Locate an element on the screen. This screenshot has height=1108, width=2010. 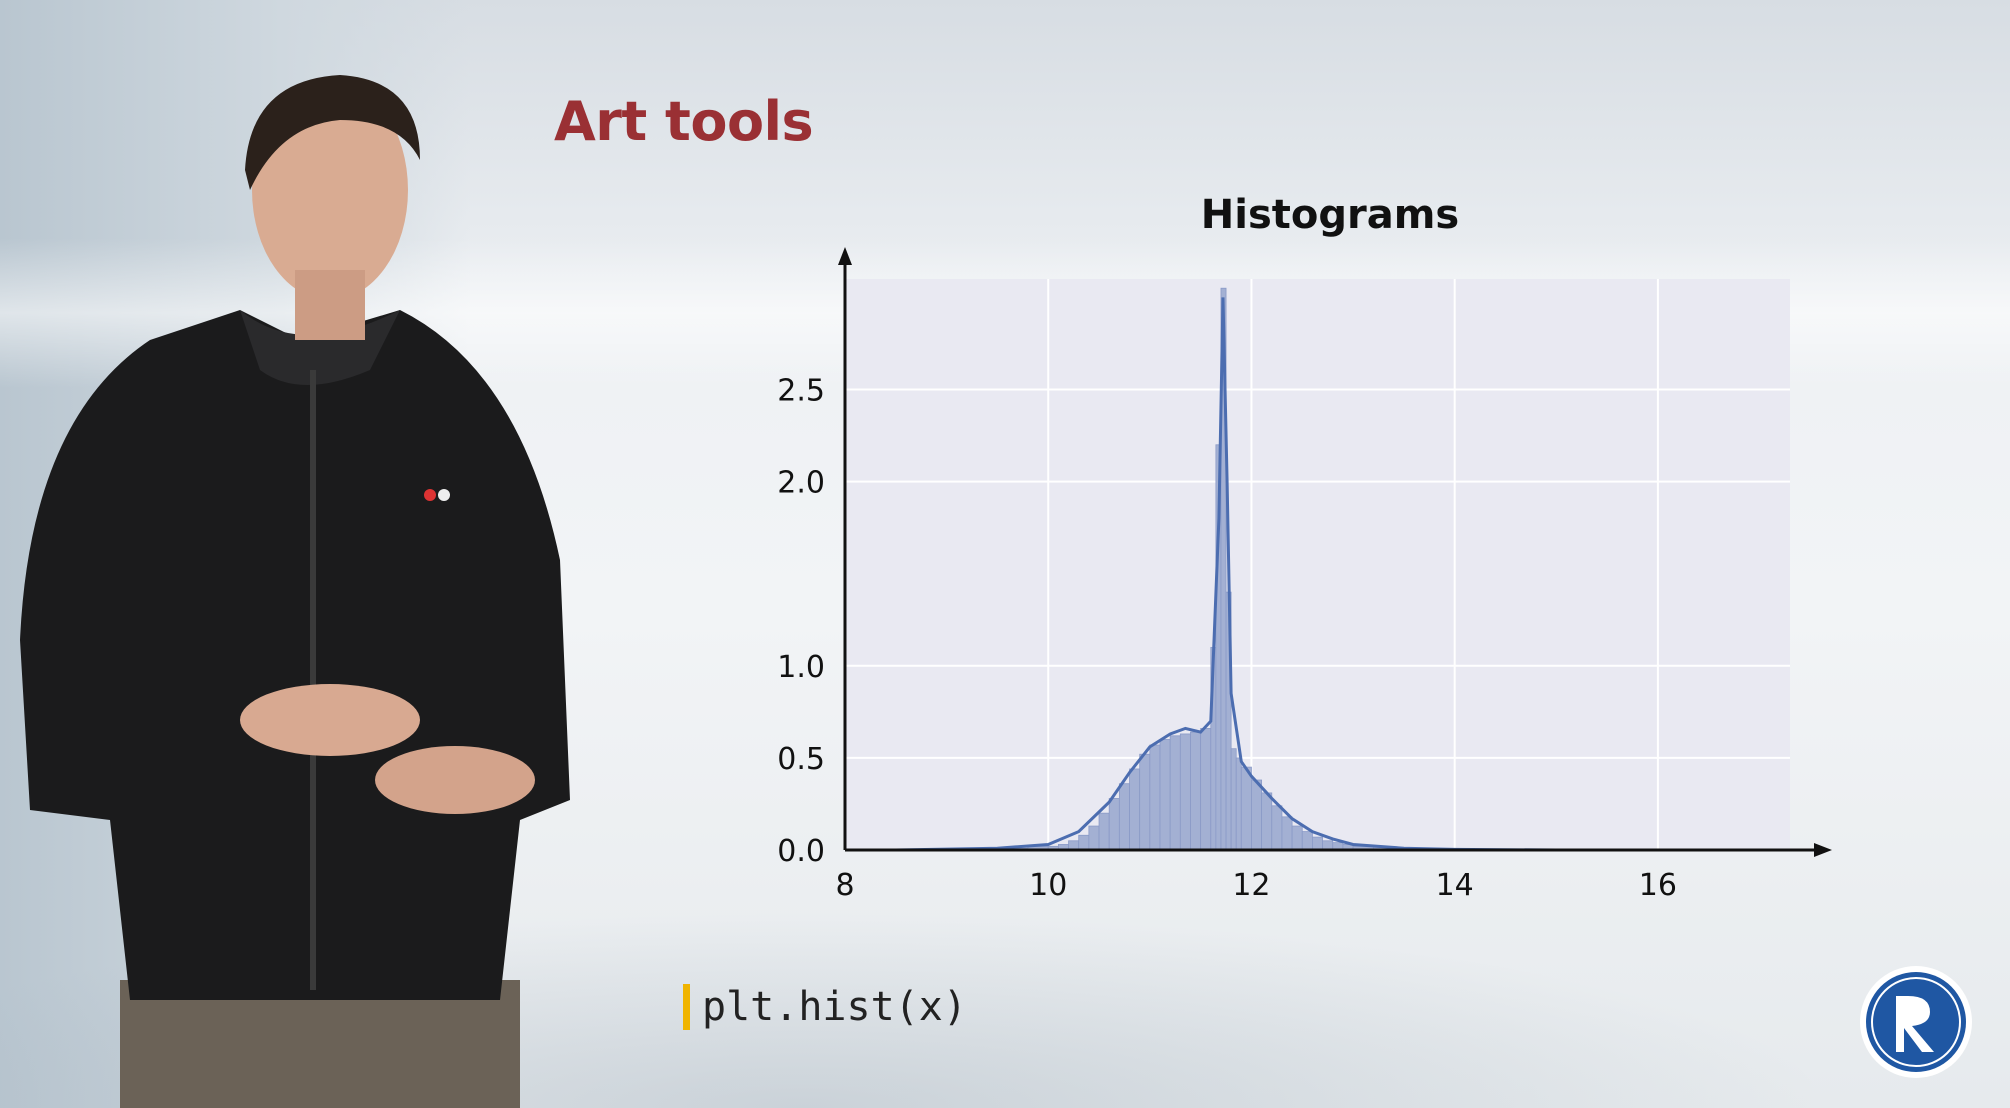
code-snippet: plt.hist(x) is located at coordinates (825, 1007).